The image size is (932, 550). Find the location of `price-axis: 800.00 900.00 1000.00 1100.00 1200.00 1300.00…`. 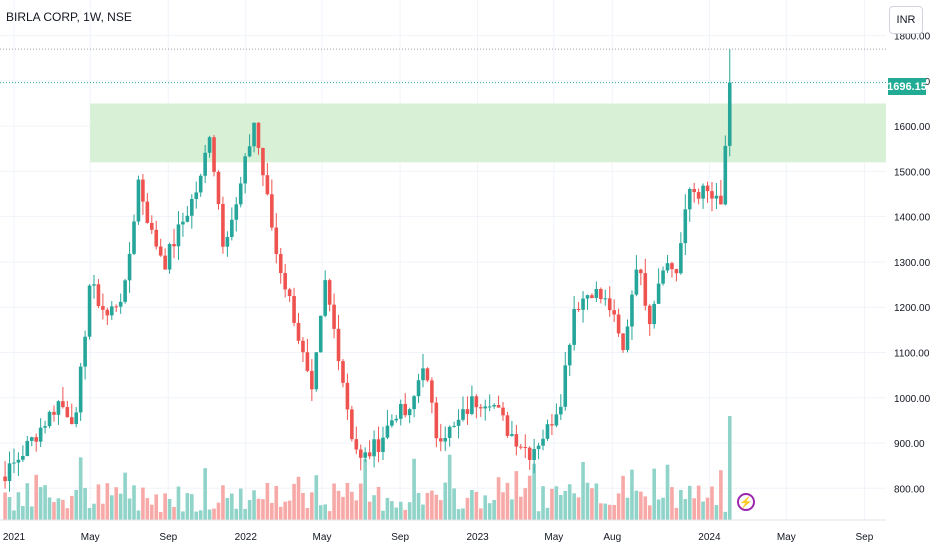

price-axis: 800.00 900.00 1000.00 1100.00 1200.00 1300.00… is located at coordinates (912, 264).